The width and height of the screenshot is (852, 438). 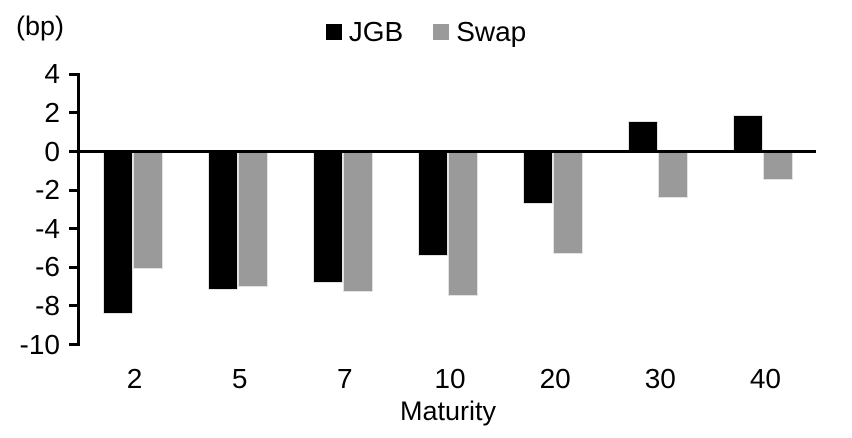 What do you see at coordinates (40, 26) in the screenshot?
I see `y-axis-unit-label: (bp)` at bounding box center [40, 26].